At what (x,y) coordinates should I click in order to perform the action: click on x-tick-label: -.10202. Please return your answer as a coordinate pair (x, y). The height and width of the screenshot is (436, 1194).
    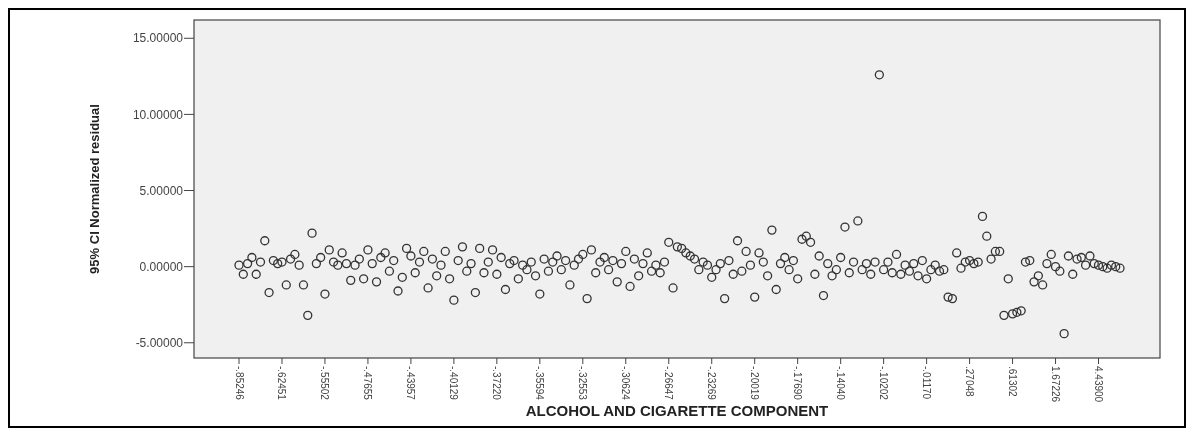
    Looking at the image, I should click on (884, 383).